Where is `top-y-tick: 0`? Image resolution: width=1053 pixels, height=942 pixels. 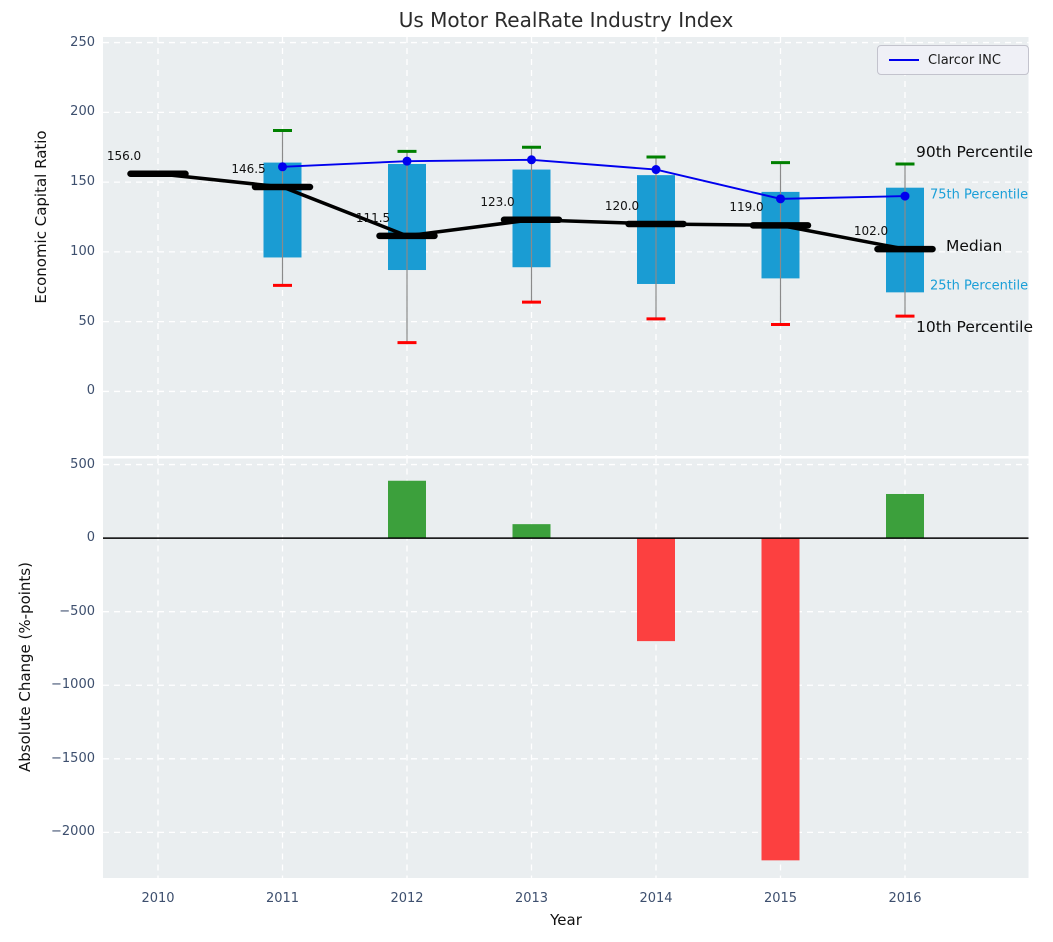
top-y-tick: 0 is located at coordinates (90, 391).